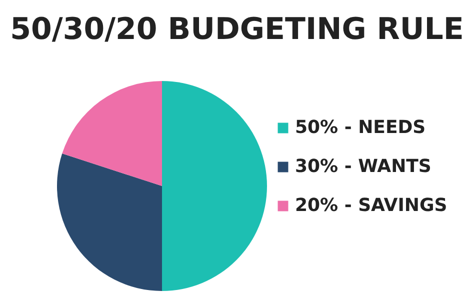 This screenshot has width=474, height=303. Describe the element at coordinates (371, 205) in the screenshot. I see `legend-label: 20% - SAVINGS` at that location.